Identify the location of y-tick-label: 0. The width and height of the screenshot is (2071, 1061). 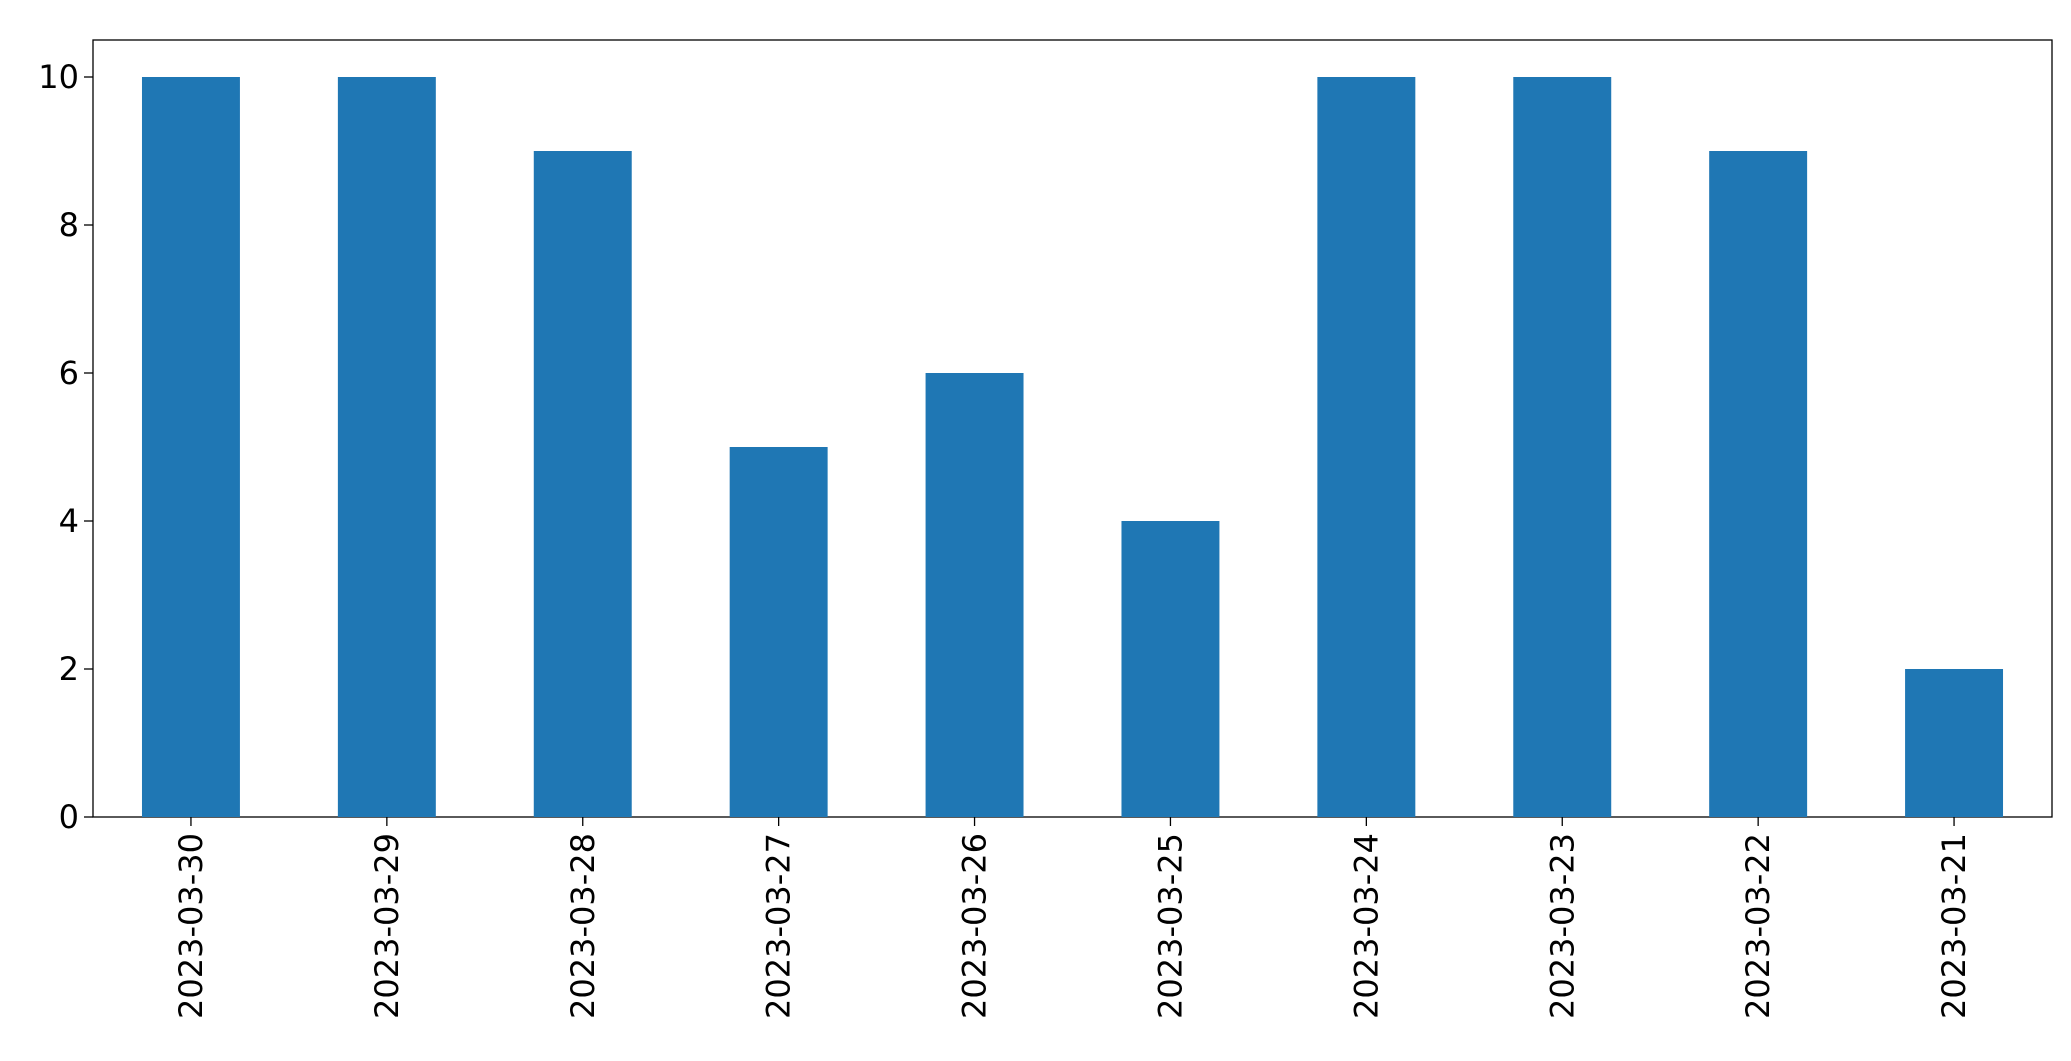
(69, 817).